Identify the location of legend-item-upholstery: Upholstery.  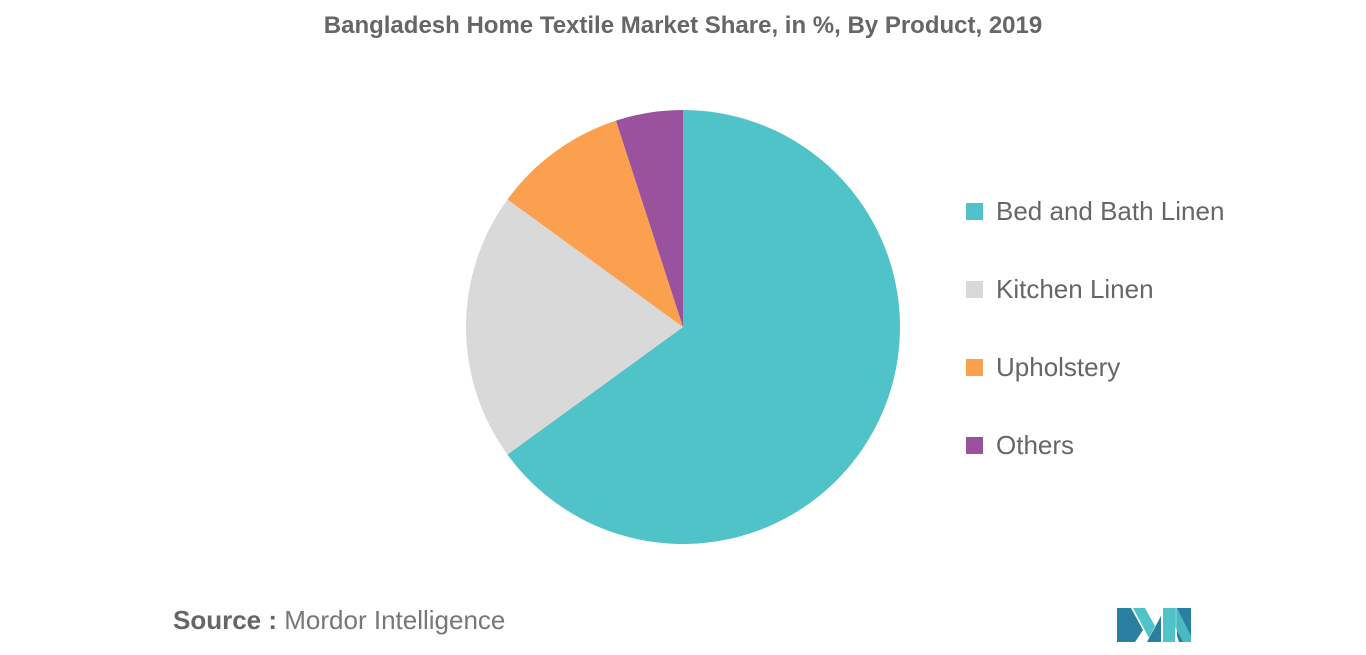
(1095, 385).